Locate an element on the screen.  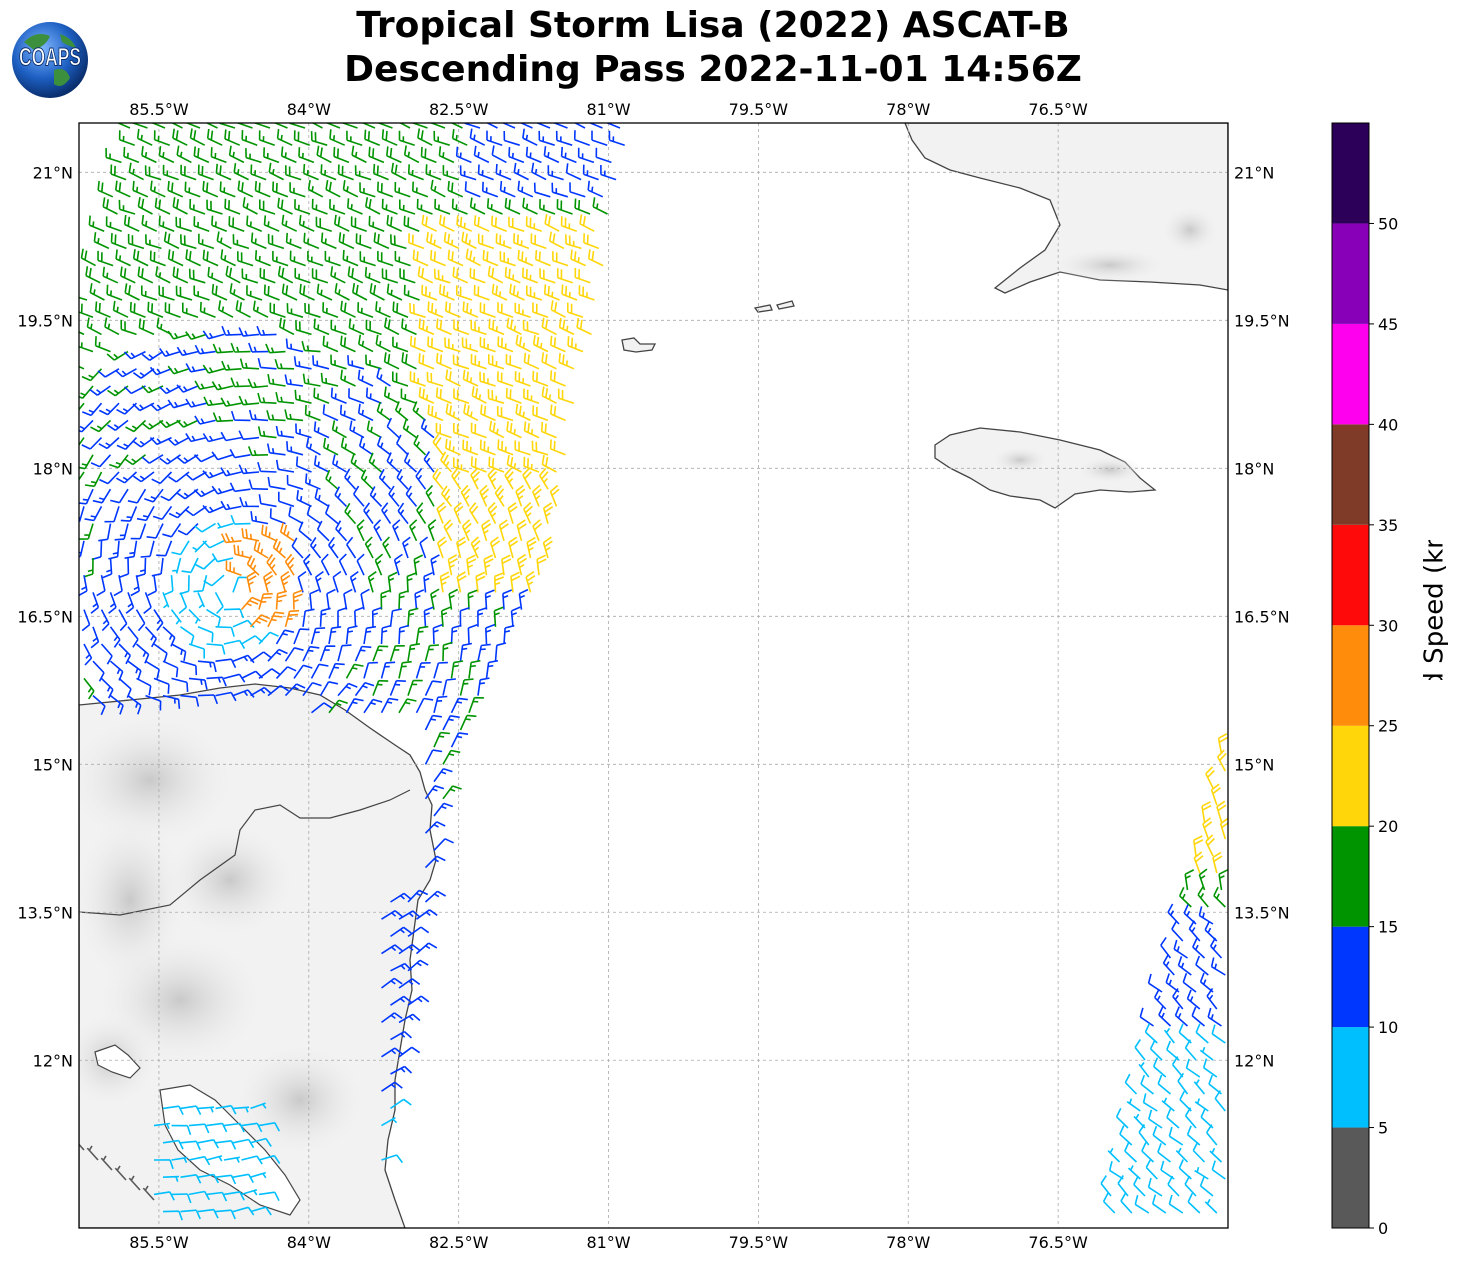
cuba-land is located at coordinates (1066, 208).